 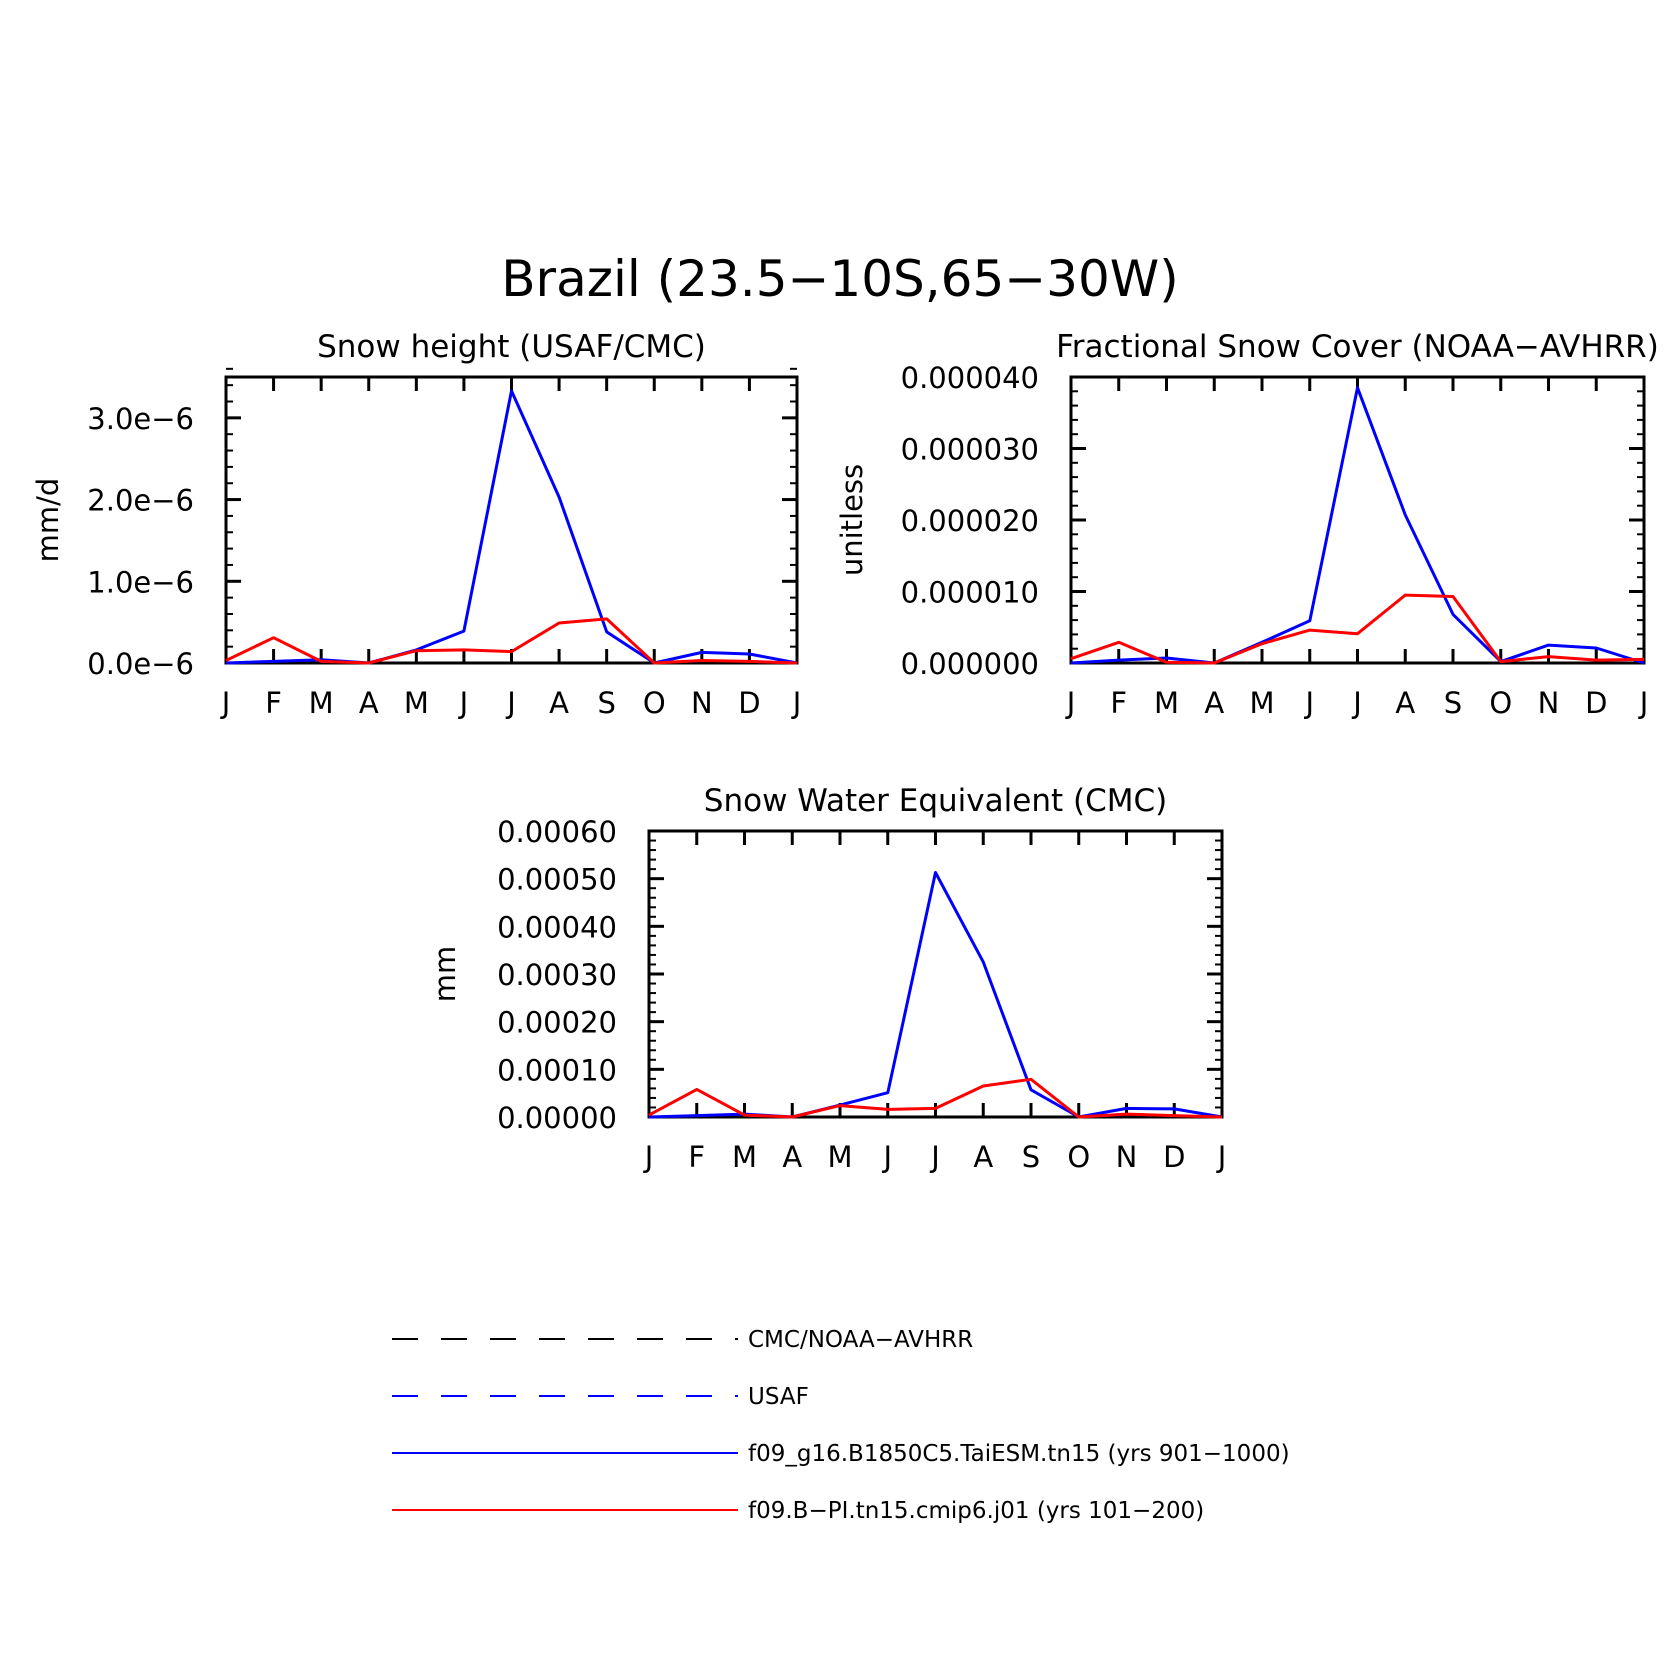 I want to click on y-axis-label: mm, so click(x=445, y=974).